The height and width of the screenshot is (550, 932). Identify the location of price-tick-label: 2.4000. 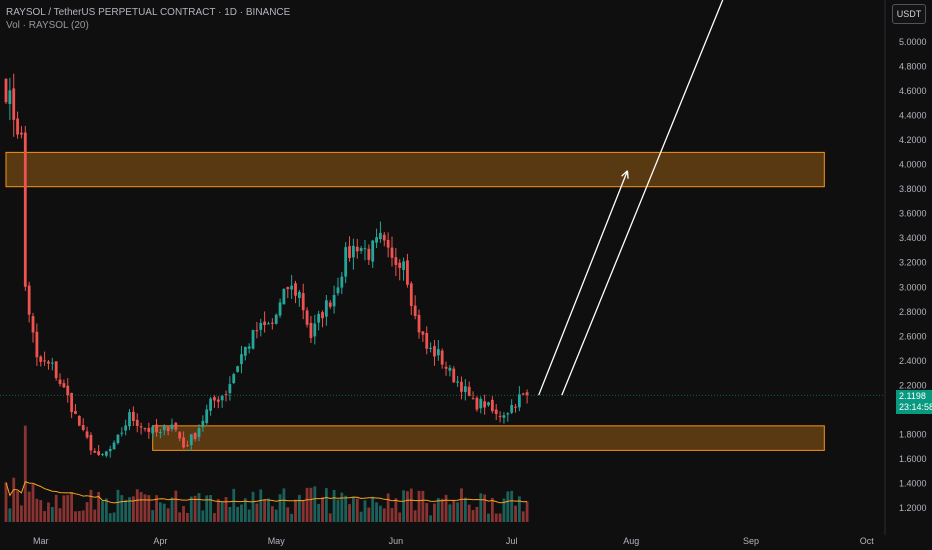
(913, 361).